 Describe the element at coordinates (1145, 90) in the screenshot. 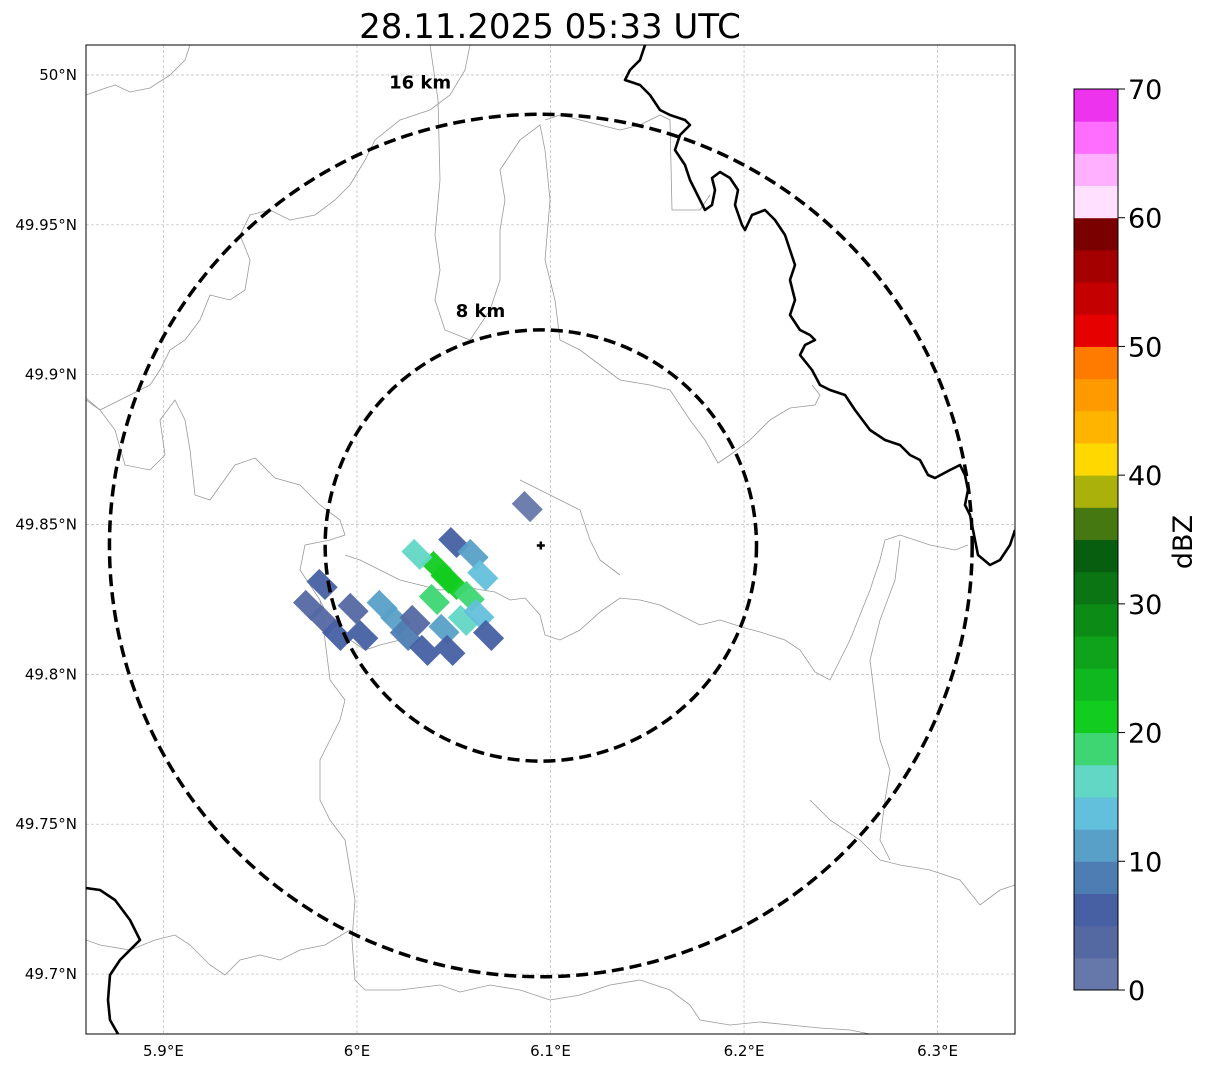

I see `colorbar-tick-label: 70` at that location.